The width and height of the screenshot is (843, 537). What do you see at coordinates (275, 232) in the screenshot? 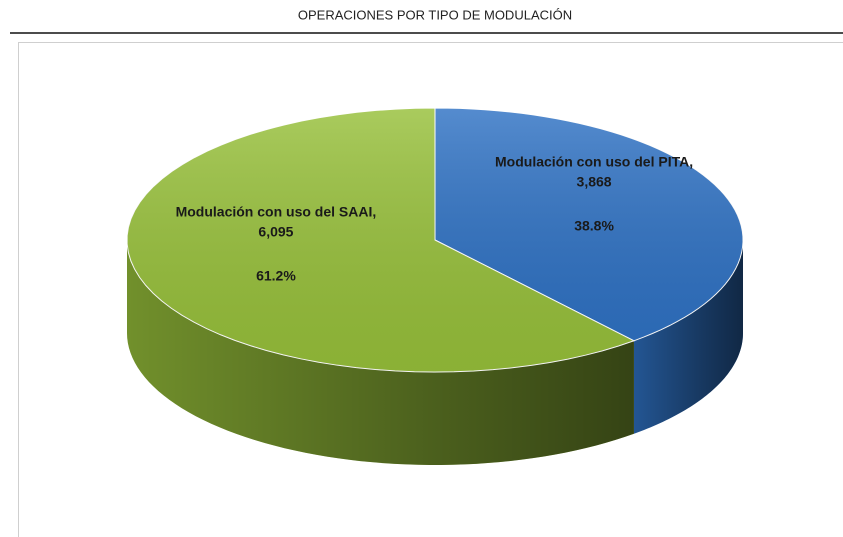
I see `value-label: 6,095` at bounding box center [275, 232].